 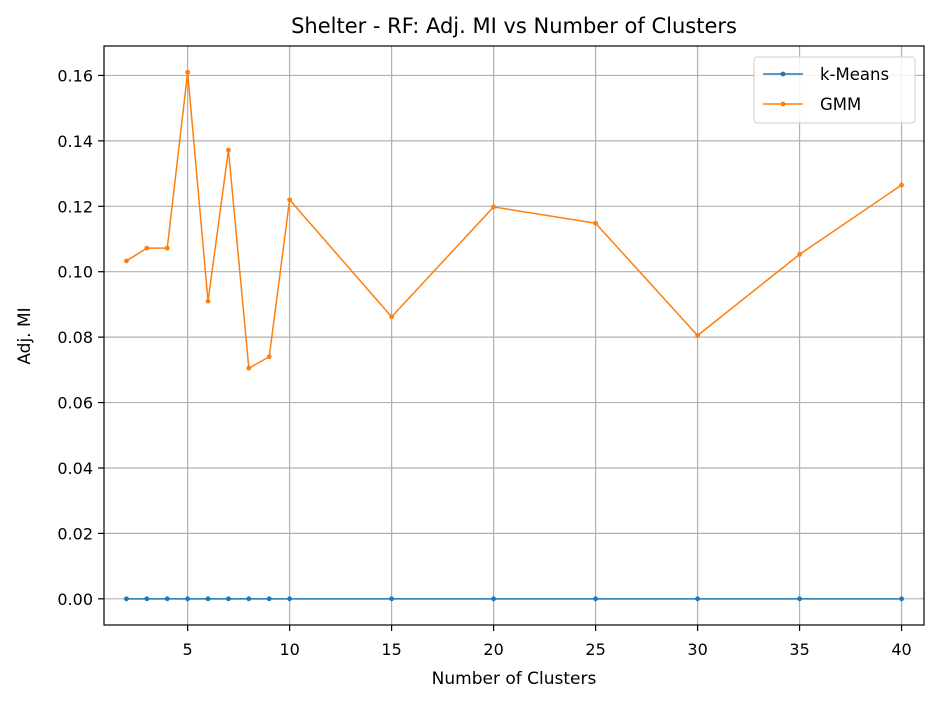 I want to click on y-axis-label: Adj. MI, so click(x=25, y=335).